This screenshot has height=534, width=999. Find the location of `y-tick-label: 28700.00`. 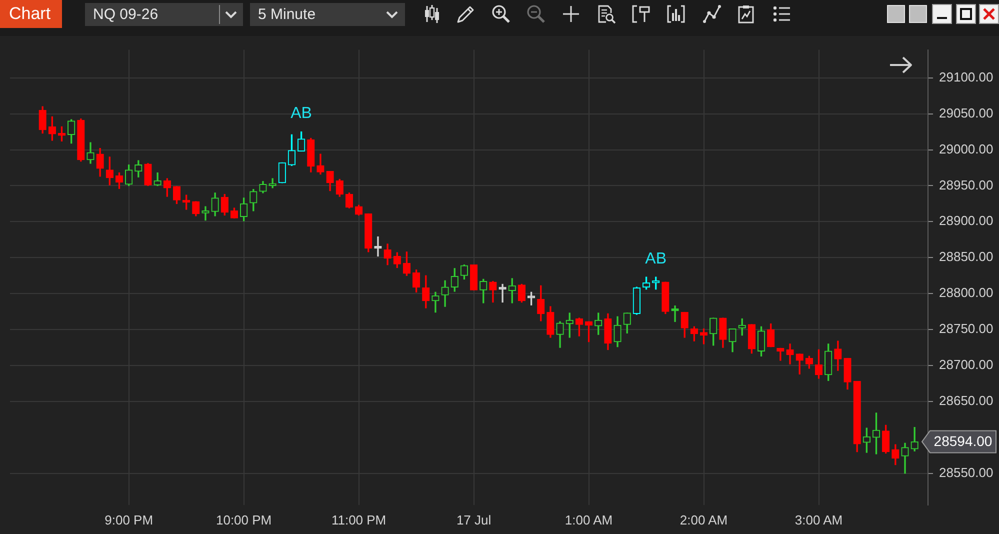

y-tick-label: 28700.00 is located at coordinates (966, 364).